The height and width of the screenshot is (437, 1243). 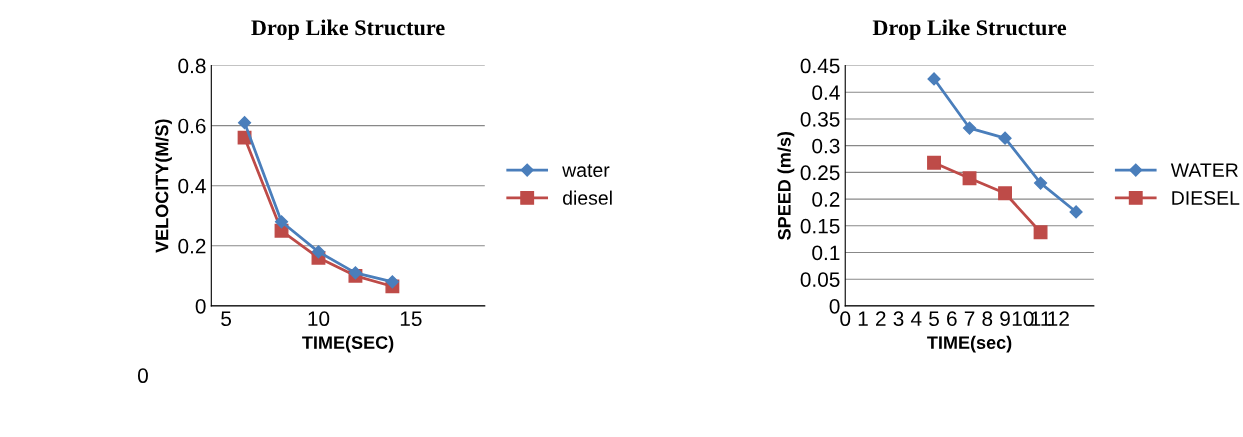 I want to click on y-axis-title: VELOCITY(M/S), so click(x=163, y=186).